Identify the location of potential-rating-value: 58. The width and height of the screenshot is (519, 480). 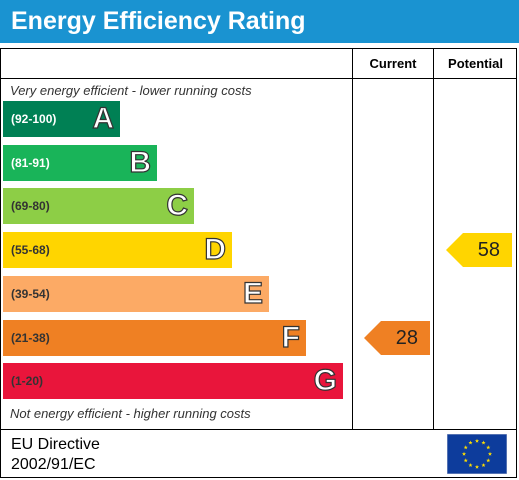
(488, 250).